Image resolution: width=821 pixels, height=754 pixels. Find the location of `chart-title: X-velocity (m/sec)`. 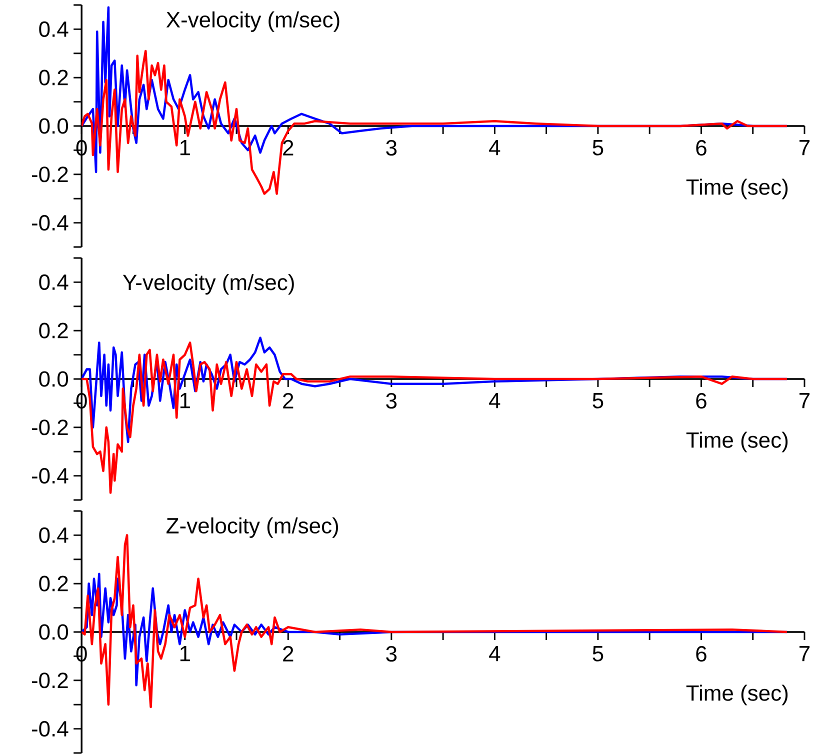

chart-title: X-velocity (m/sec) is located at coordinates (253, 21).